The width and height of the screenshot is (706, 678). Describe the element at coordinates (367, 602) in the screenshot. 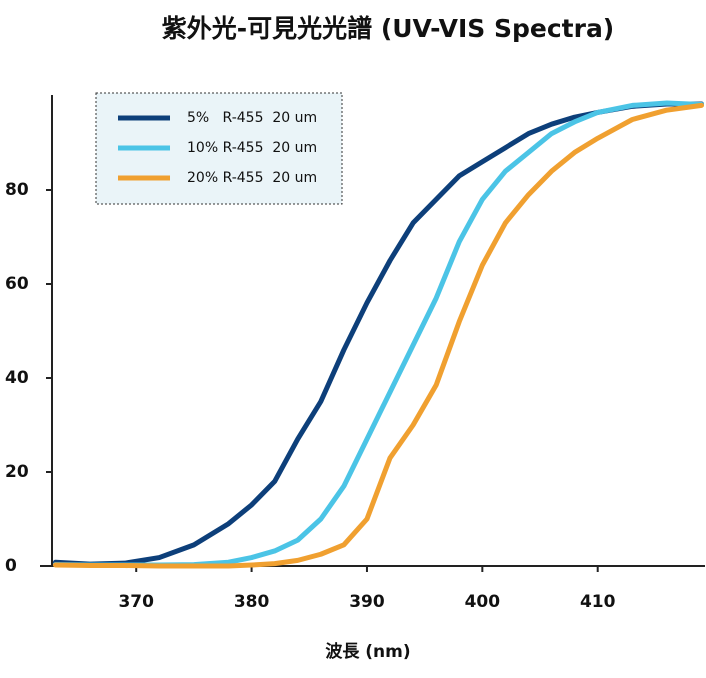

I see `x-tick-label: 390` at that location.